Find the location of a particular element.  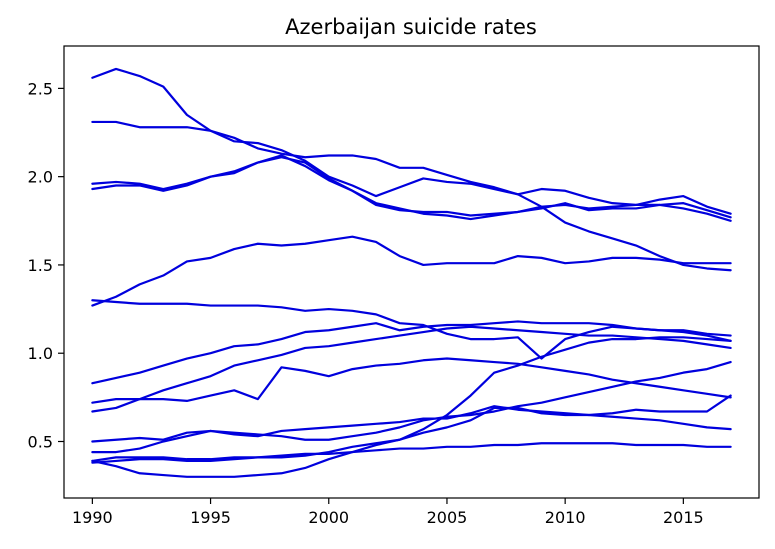

y-tick-label: 2.0 is located at coordinates (40, 177).